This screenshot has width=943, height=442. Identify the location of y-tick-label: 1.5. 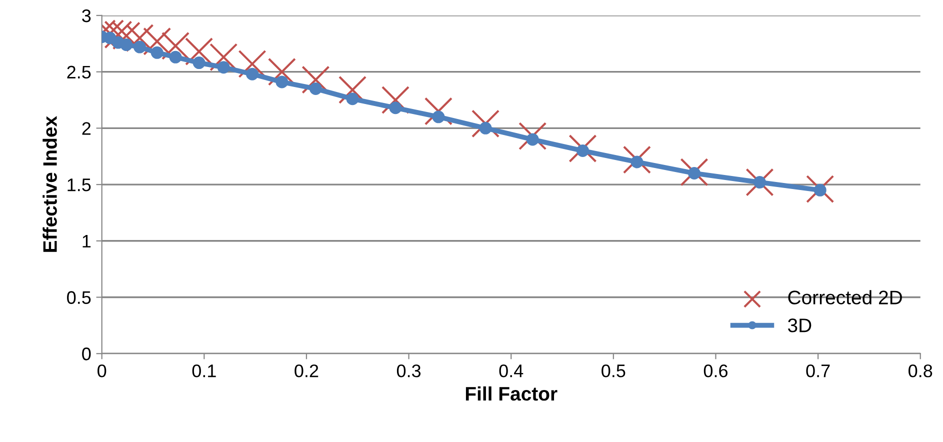
(79, 185).